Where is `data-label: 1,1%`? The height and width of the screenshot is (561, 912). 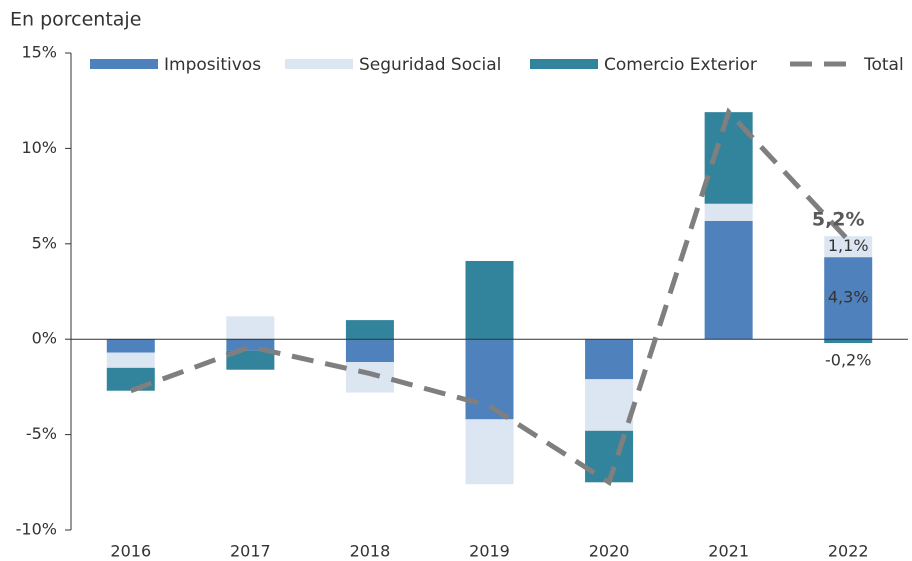 data-label: 1,1% is located at coordinates (848, 245).